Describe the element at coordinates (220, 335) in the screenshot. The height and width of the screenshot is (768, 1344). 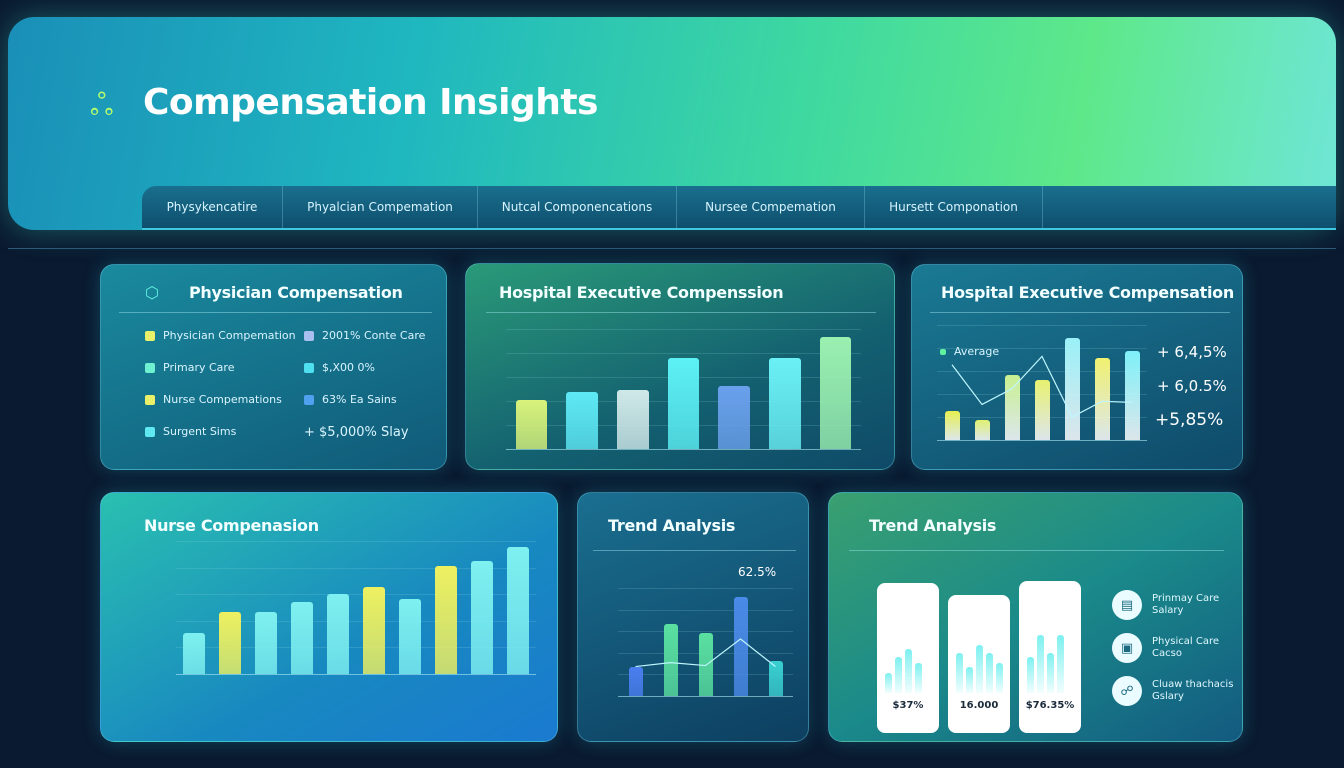
I see `legend-item: Physician Compemation` at that location.